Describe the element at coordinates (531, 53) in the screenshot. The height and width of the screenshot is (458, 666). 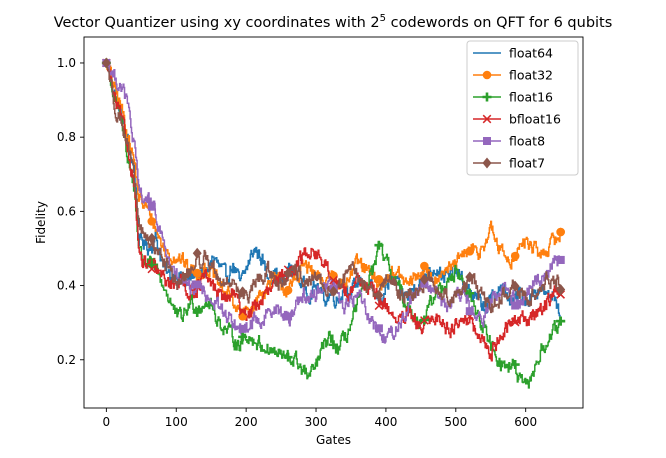
I see `legend-label-float64: float64` at that location.